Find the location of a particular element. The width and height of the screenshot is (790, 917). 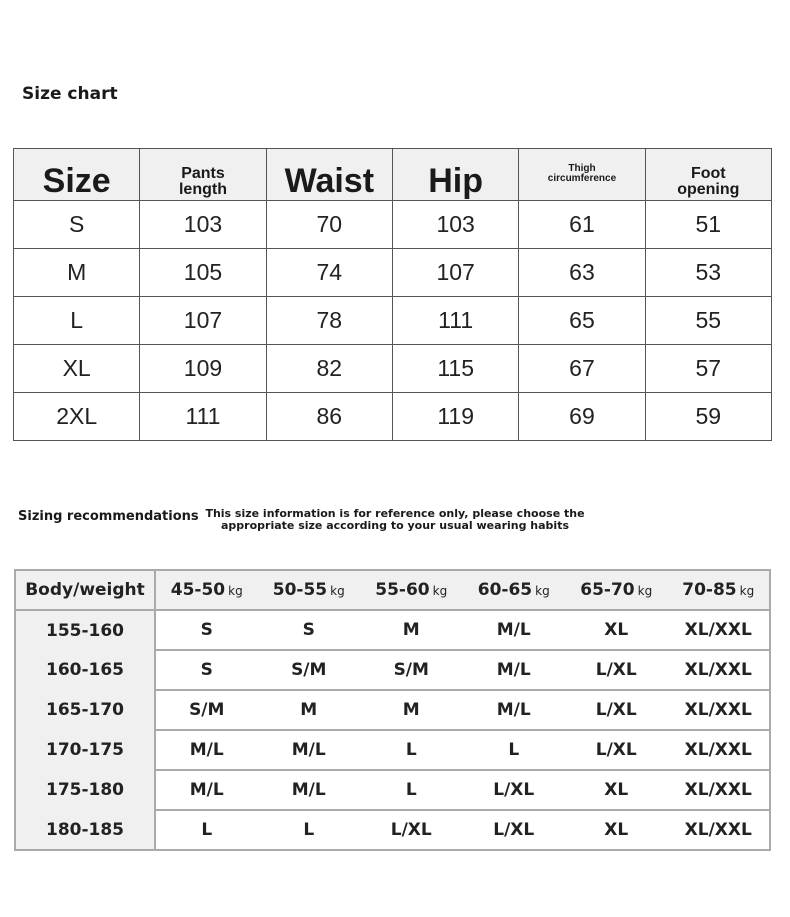

size-chart-title: Size chart is located at coordinates (70, 94).